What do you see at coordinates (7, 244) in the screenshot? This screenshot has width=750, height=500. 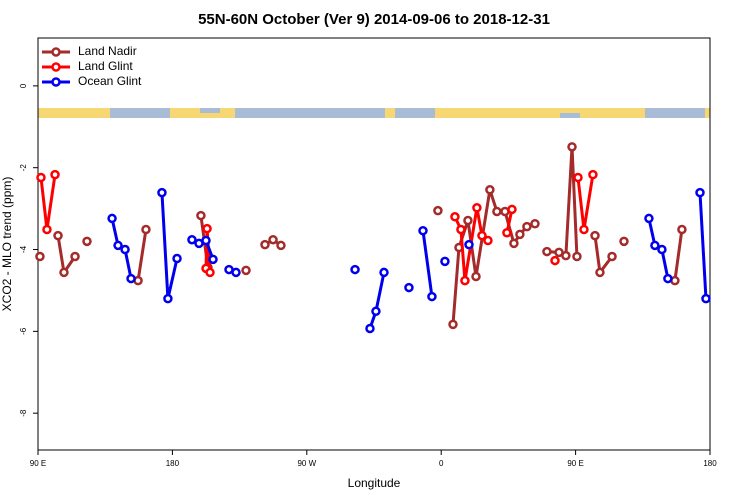 I see `y-axis-label: XCO2 - MLO trend (ppm)` at bounding box center [7, 244].